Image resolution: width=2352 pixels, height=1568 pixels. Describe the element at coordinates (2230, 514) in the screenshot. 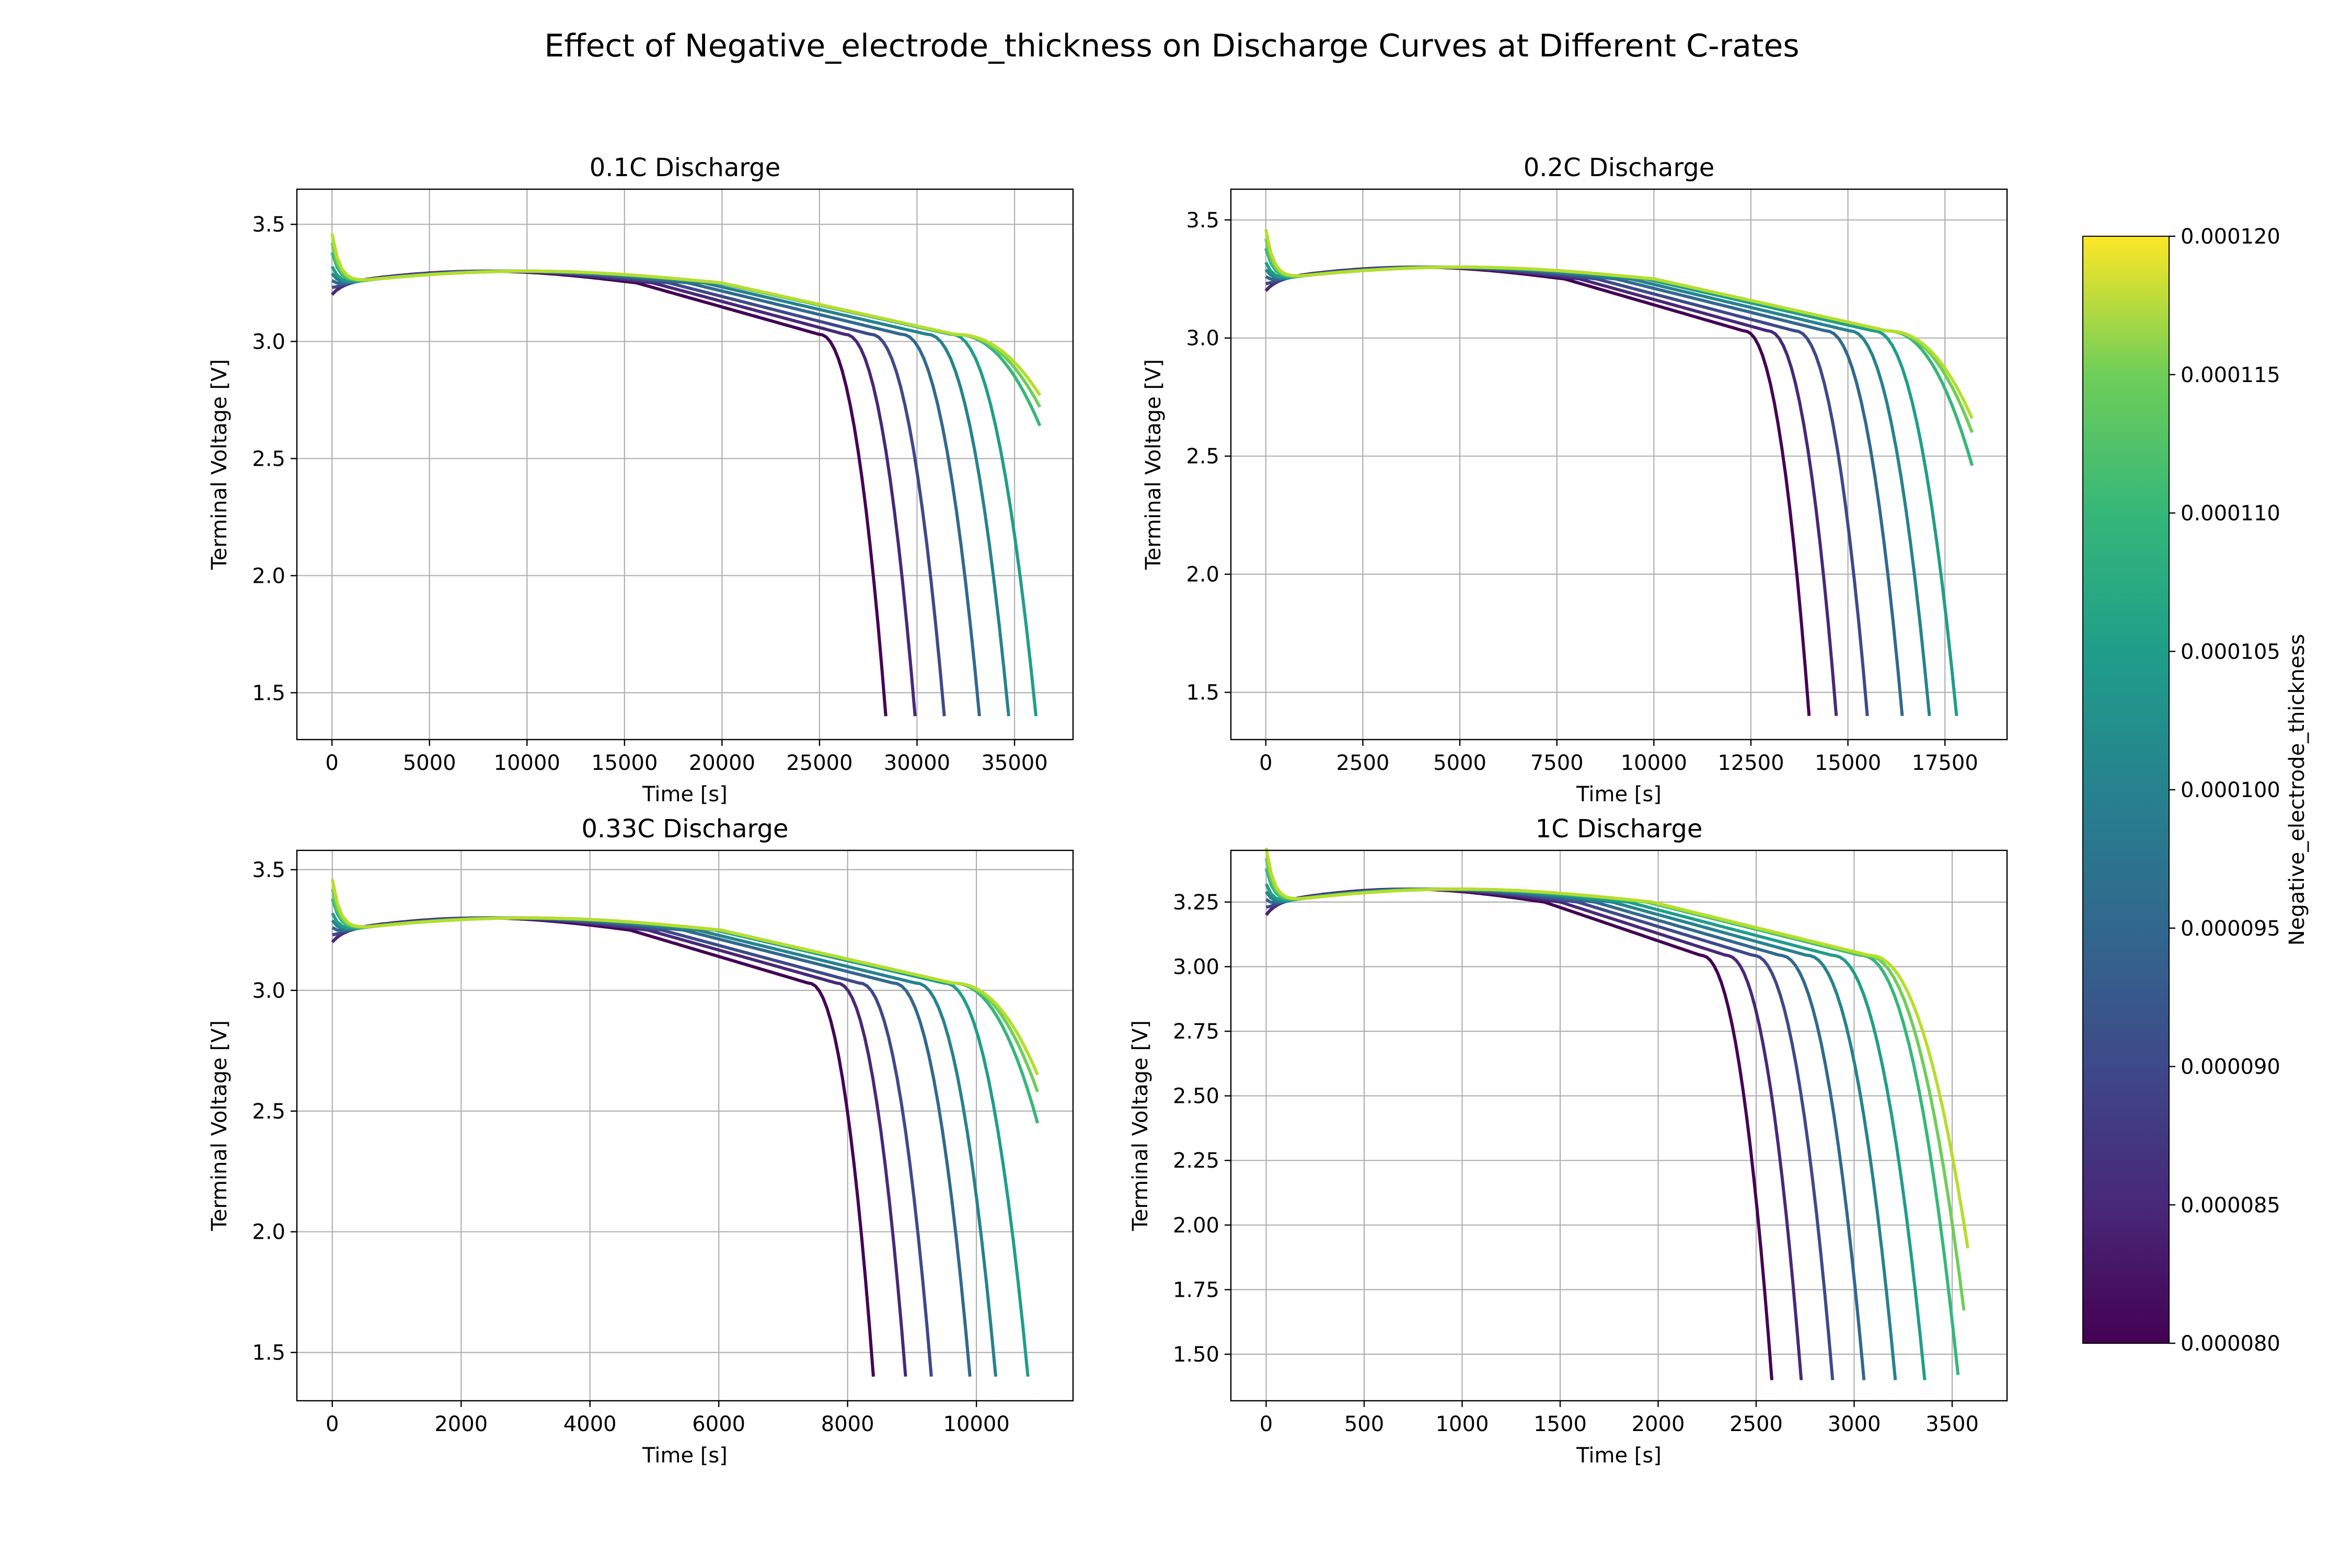

I see `colorbar-tick-label: 0.000110` at that location.